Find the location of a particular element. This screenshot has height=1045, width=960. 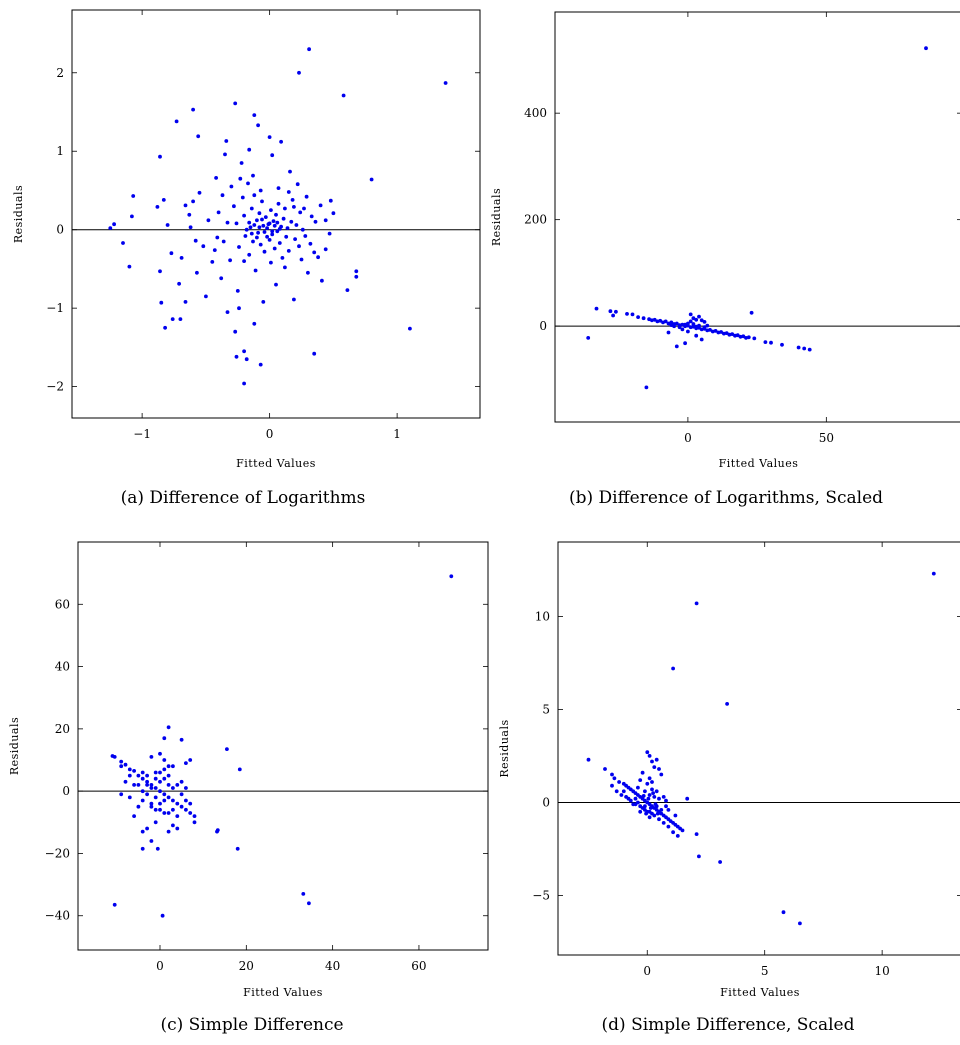

panel-a-ytick-label-1: −1 is located at coordinates (55, 308).